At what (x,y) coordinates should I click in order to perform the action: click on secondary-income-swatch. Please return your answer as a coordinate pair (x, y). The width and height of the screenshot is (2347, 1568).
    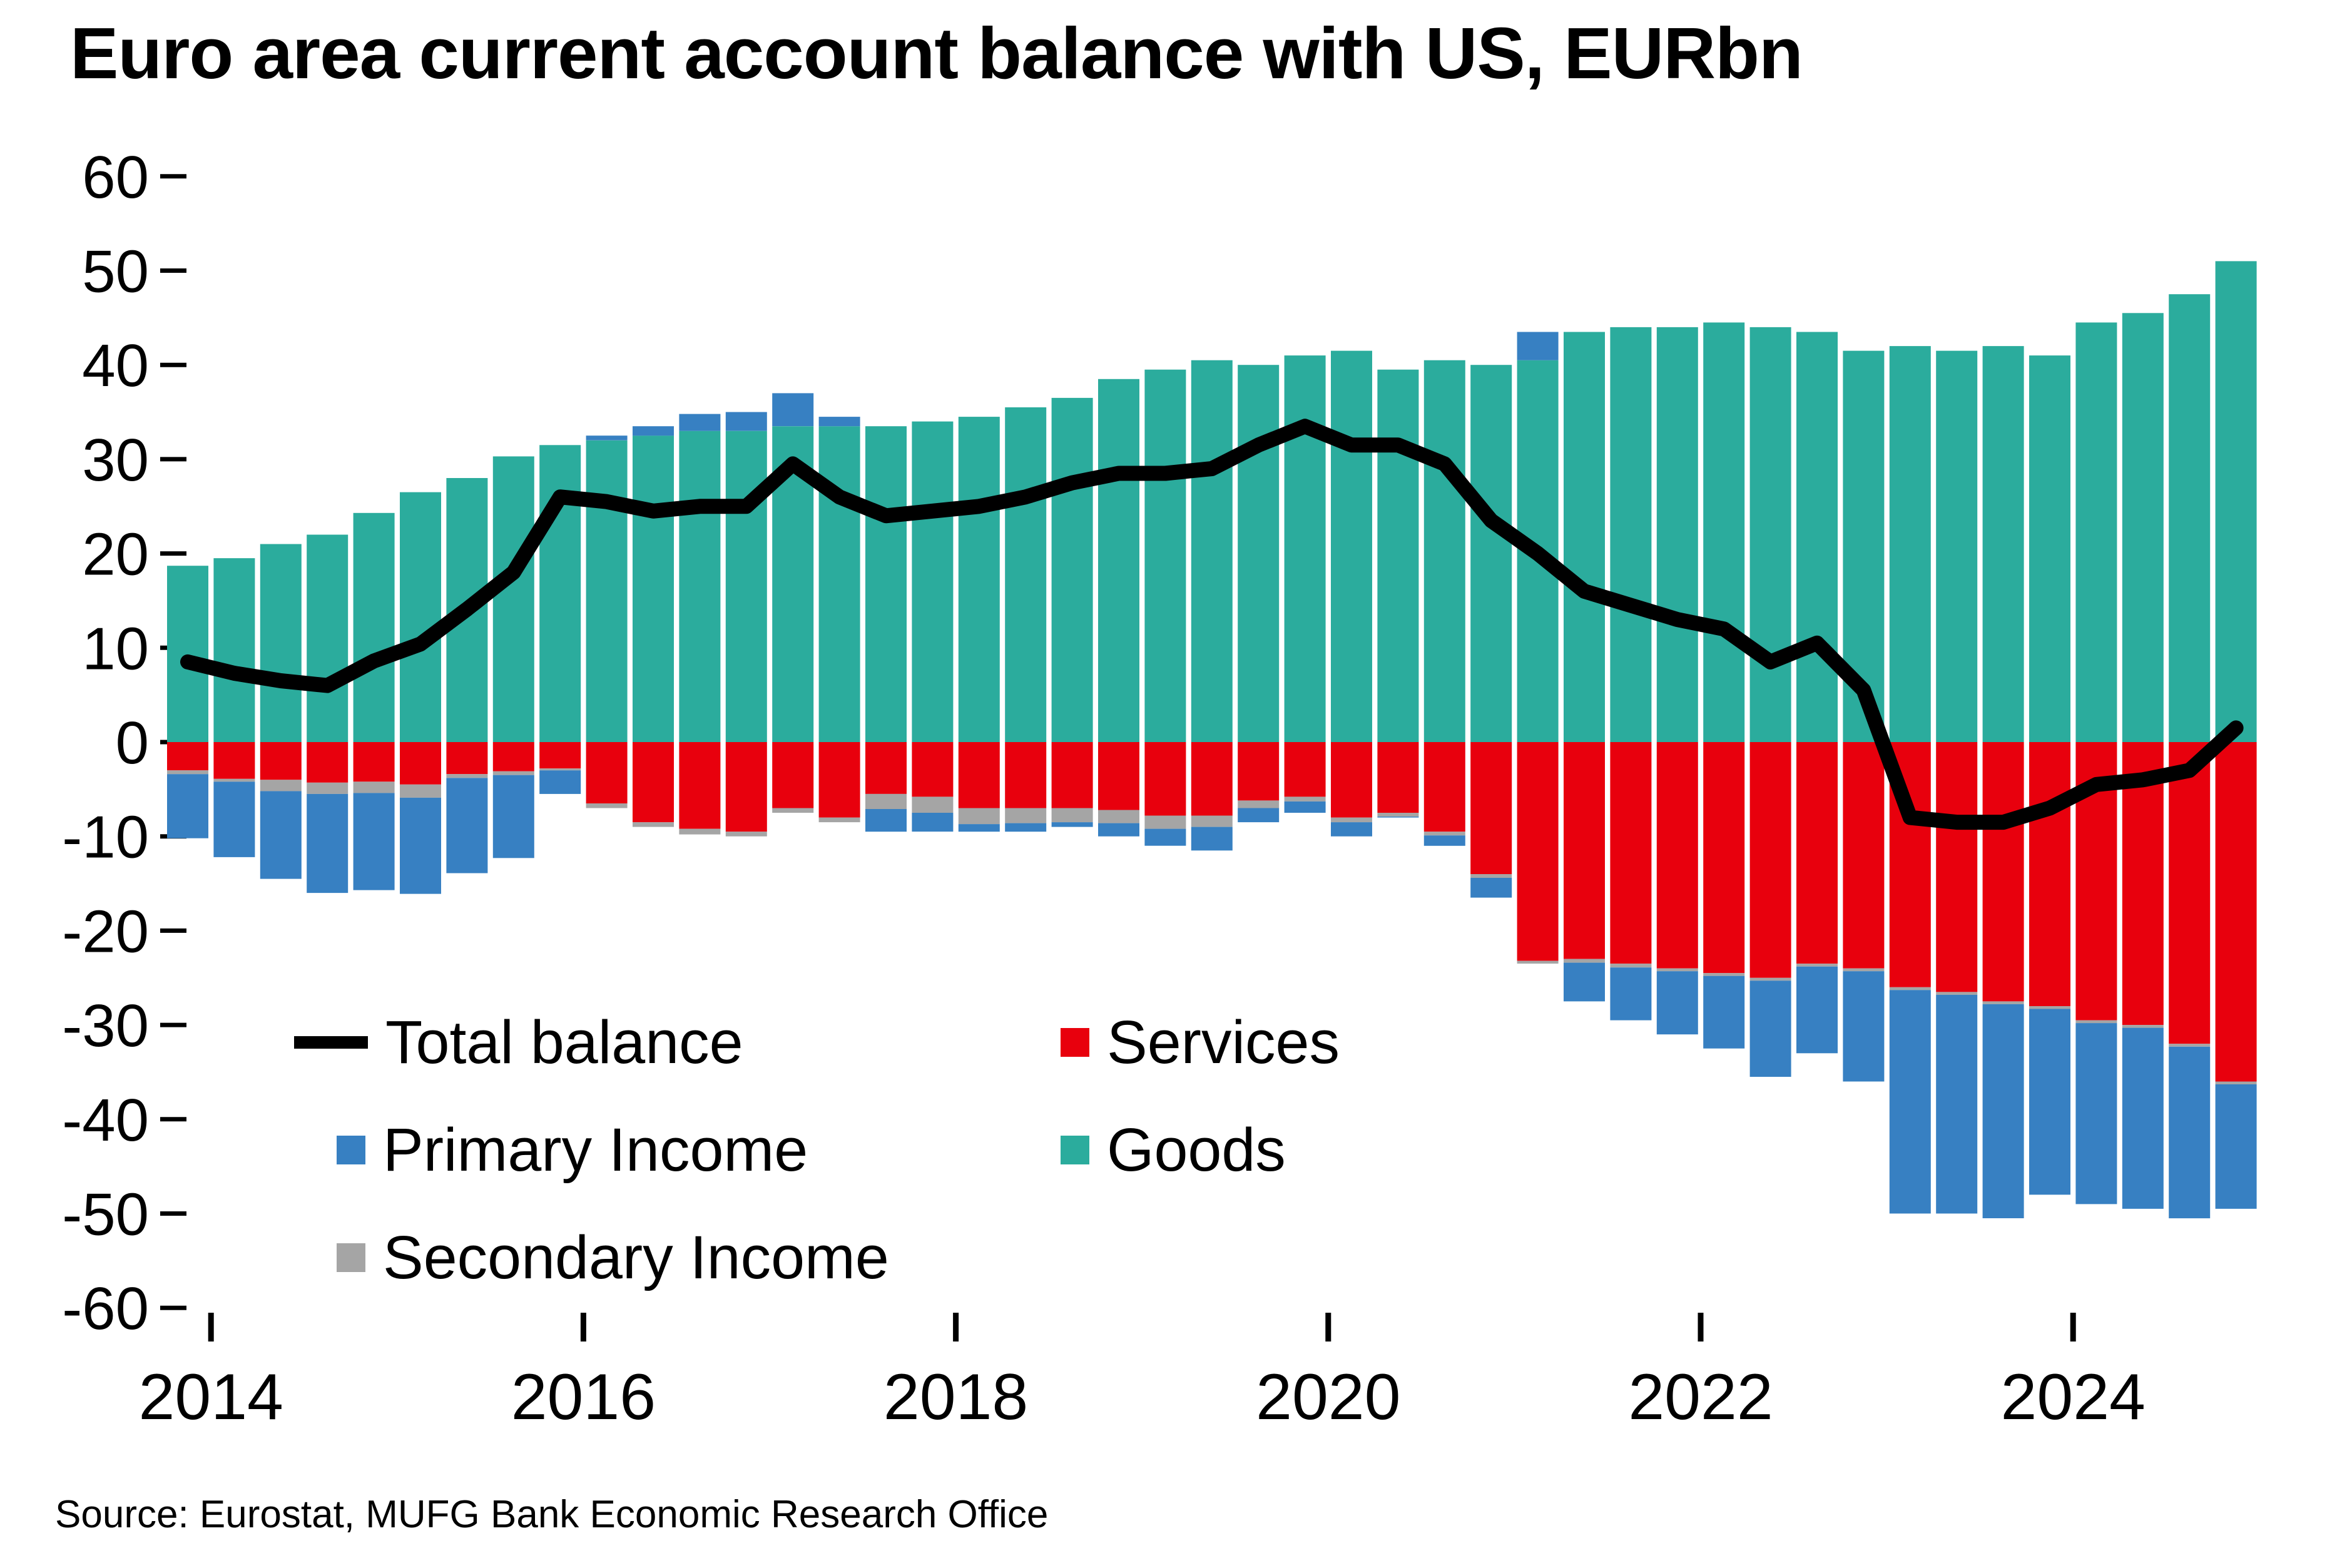
    Looking at the image, I should click on (351, 1258).